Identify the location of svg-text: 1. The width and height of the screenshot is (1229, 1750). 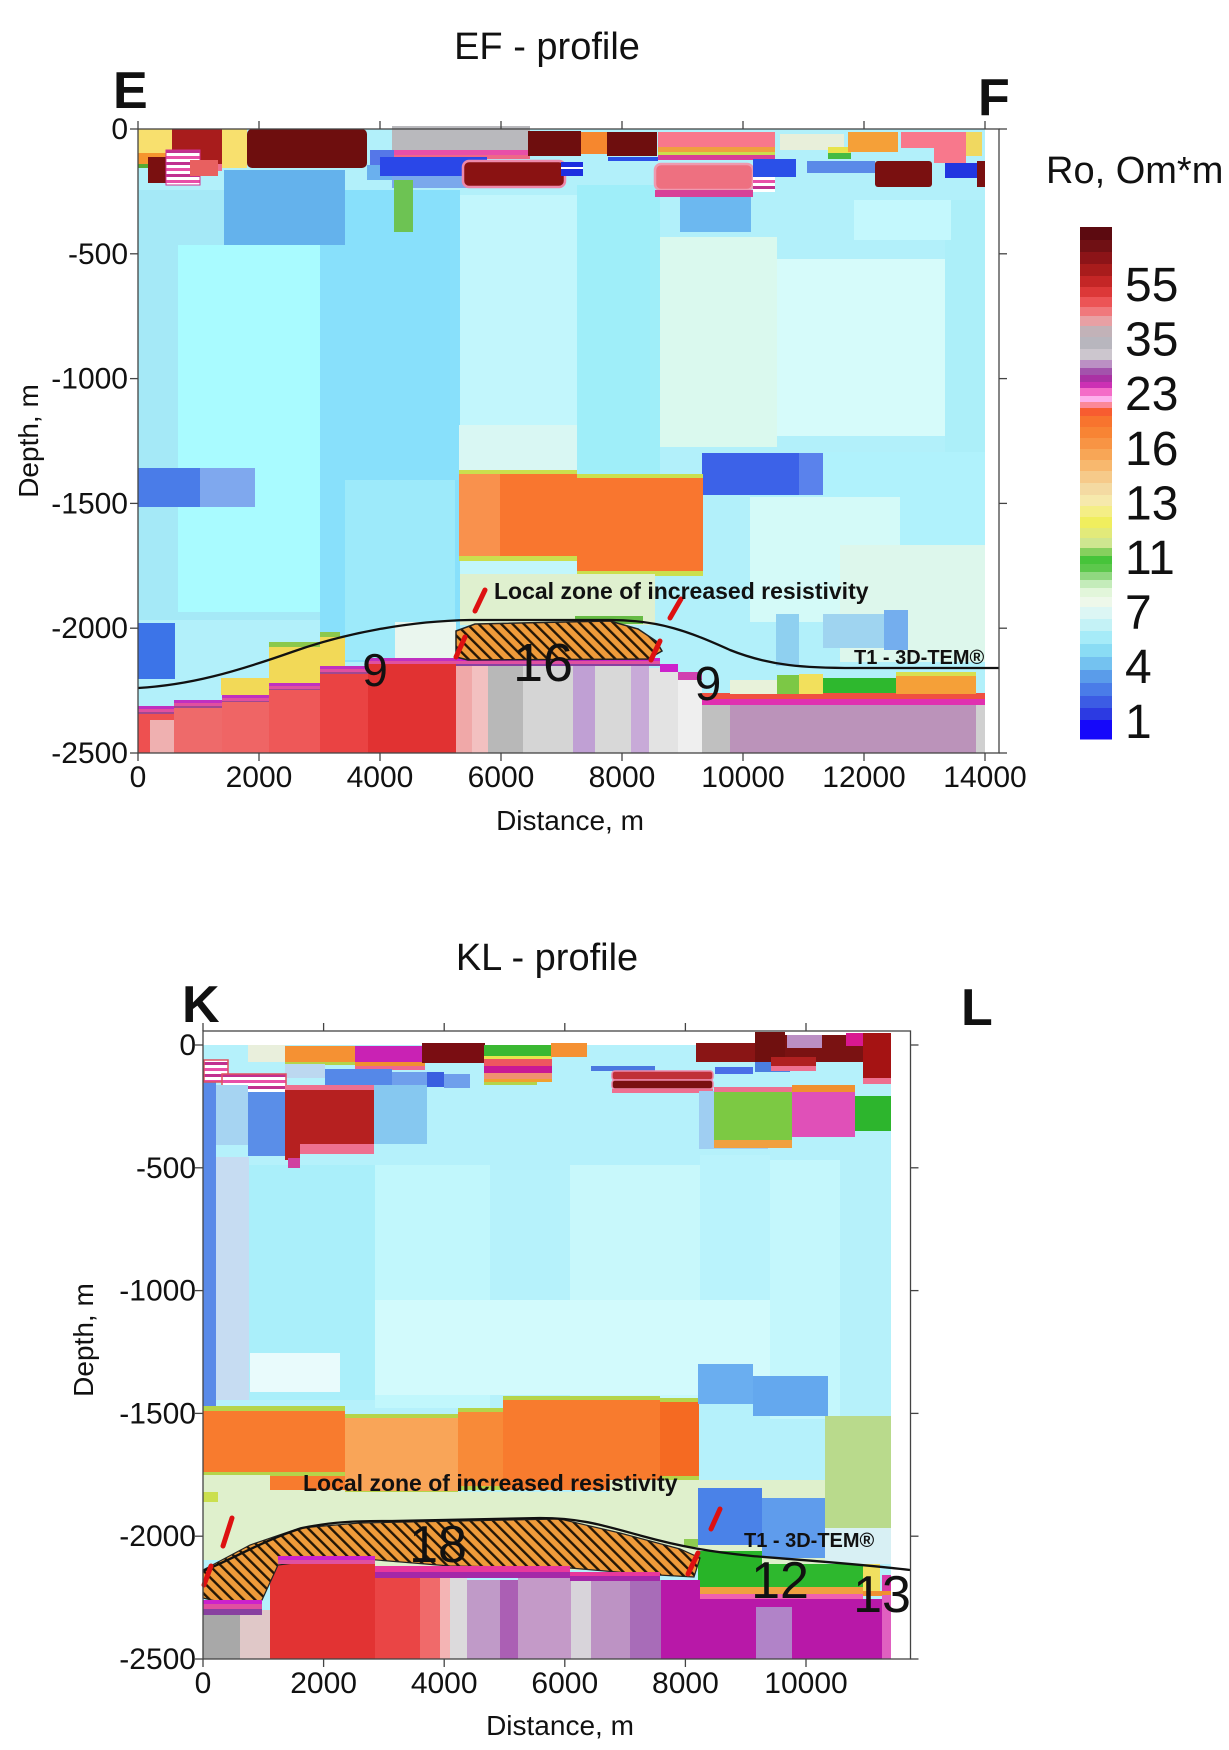
(1138, 722).